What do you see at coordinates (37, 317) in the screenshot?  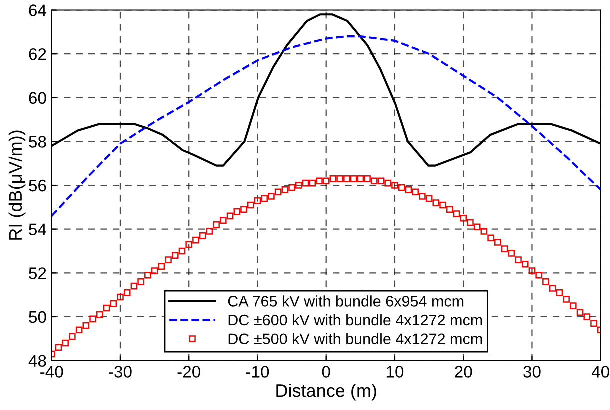 I see `y-tick-label: 50` at bounding box center [37, 317].